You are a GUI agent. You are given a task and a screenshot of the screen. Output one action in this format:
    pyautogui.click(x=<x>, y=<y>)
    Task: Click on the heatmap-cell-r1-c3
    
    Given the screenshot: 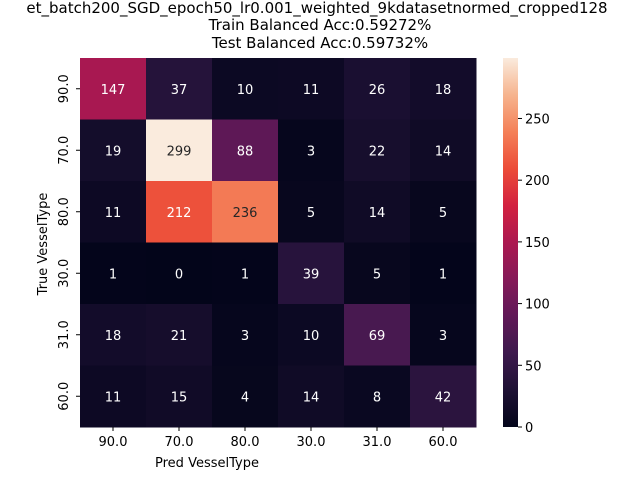 What is the action you would take?
    pyautogui.click(x=311, y=150)
    